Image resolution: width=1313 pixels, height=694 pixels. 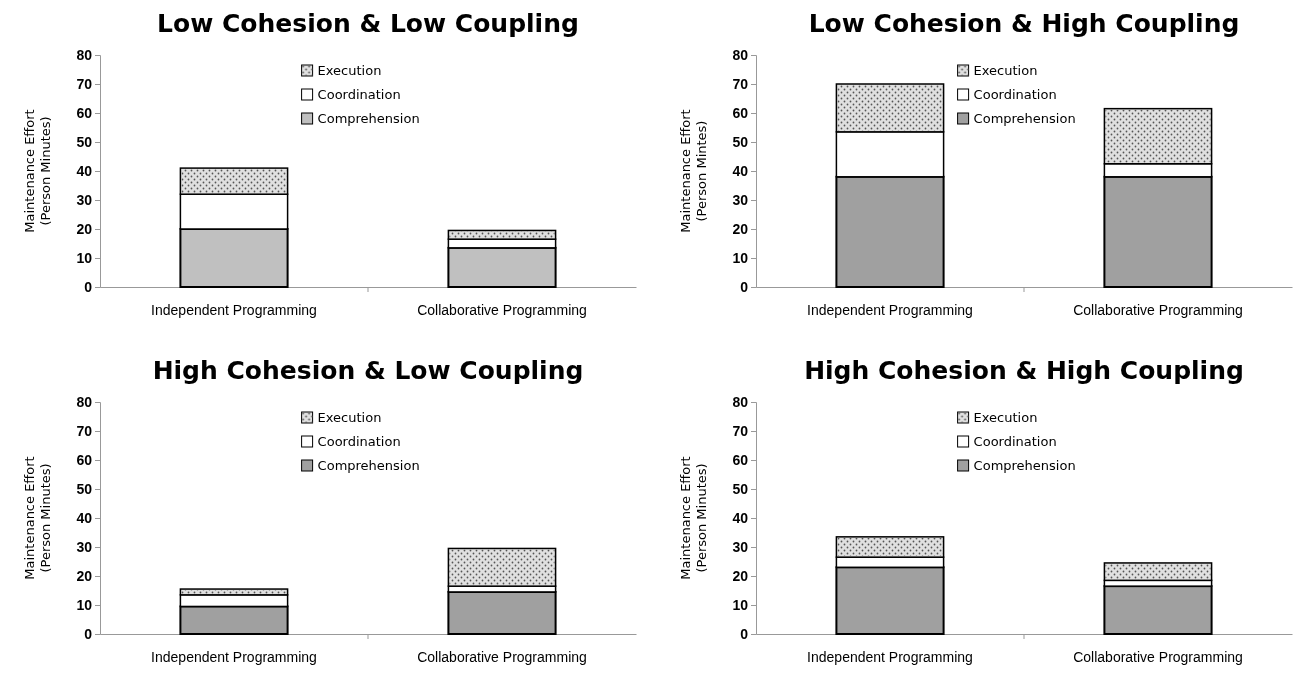 I want to click on y-axis-title: Maintenance Effort (Person Mintes), so click(x=693, y=171).